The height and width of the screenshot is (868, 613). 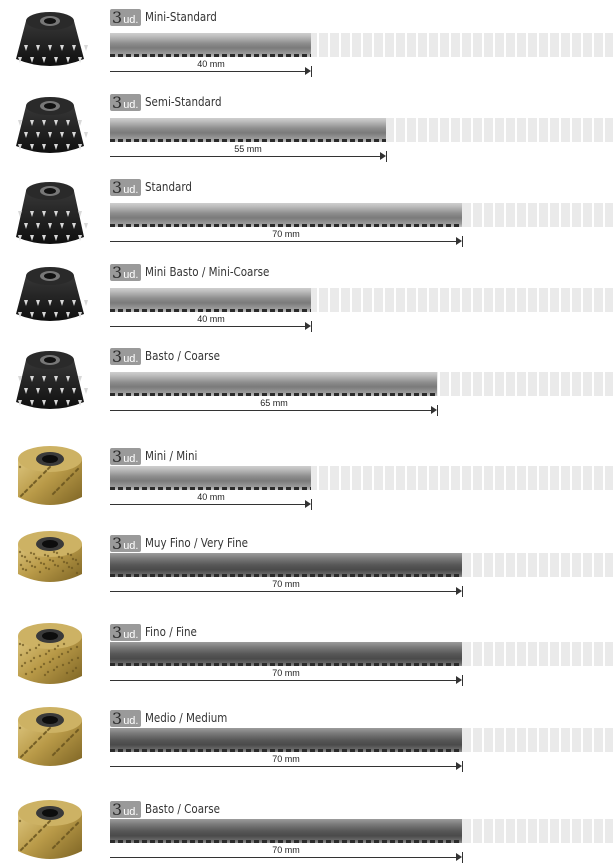 What do you see at coordinates (187, 543) in the screenshot?
I see `product-tag: 3 ud. Muy Fino / Very Fine` at bounding box center [187, 543].